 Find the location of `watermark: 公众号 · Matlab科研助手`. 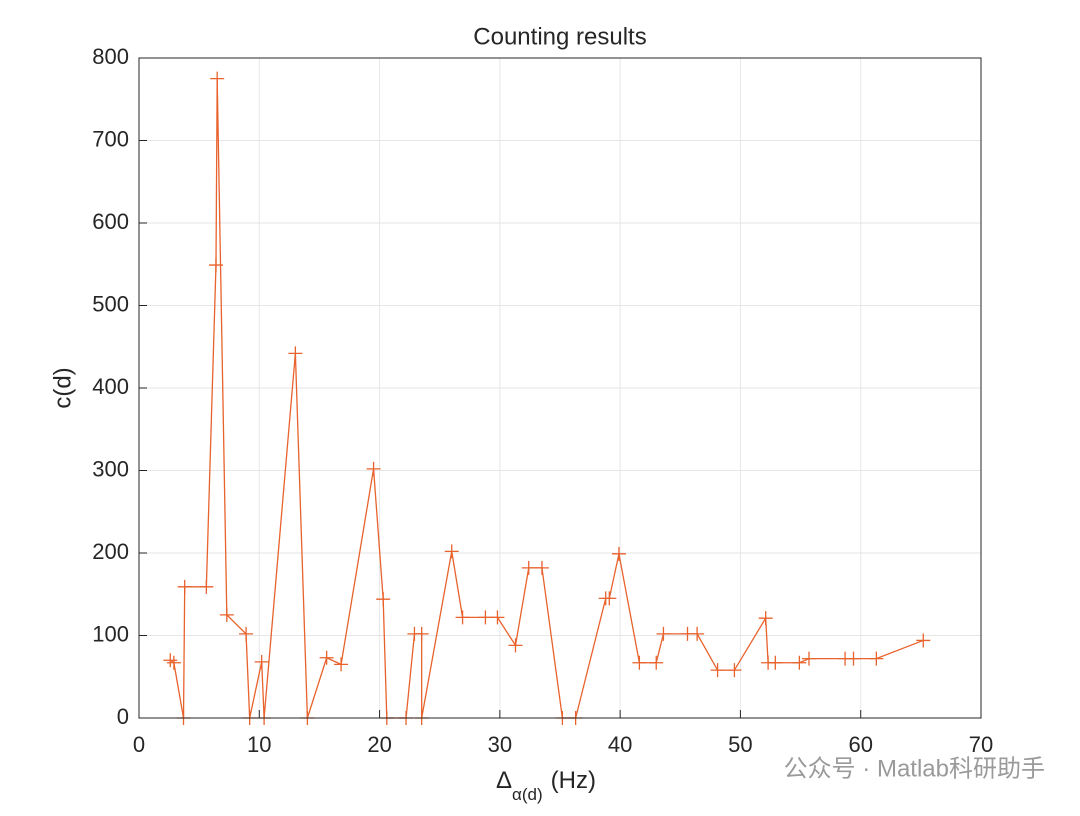

watermark: 公众号 · Matlab科研助手 is located at coordinates (914, 768).